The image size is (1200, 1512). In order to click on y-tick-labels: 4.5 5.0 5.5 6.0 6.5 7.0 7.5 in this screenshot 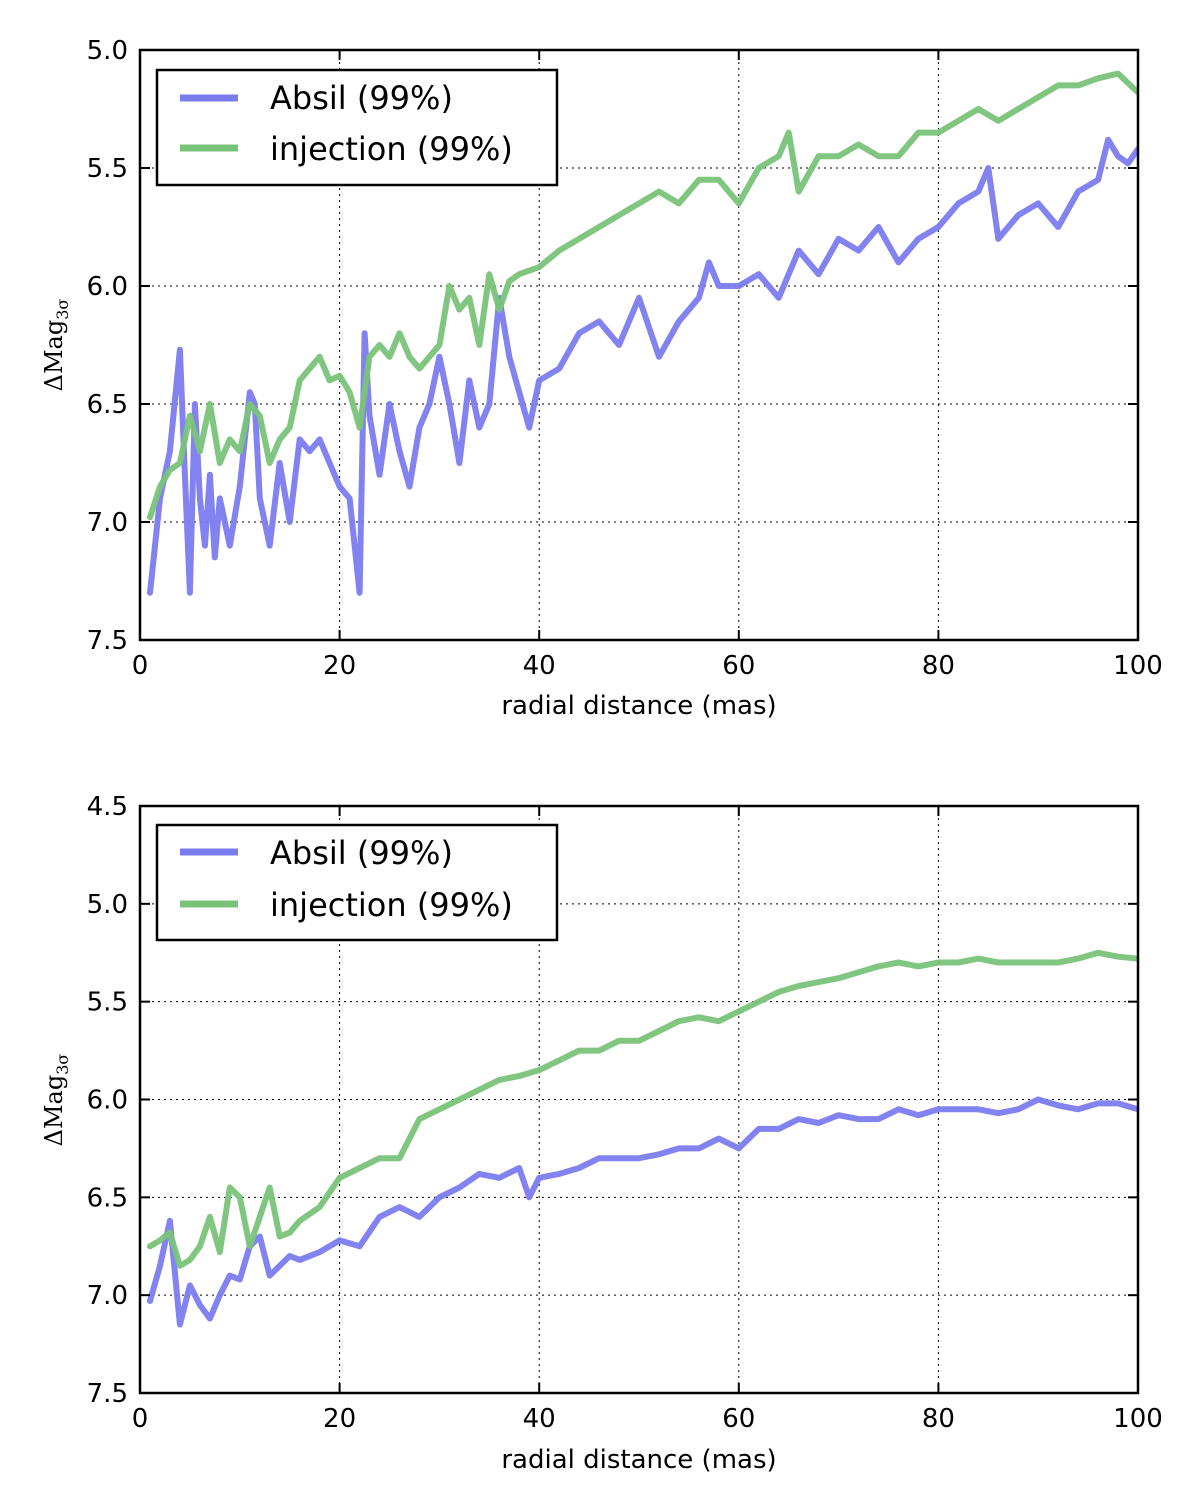, I will do `click(107, 1100)`.